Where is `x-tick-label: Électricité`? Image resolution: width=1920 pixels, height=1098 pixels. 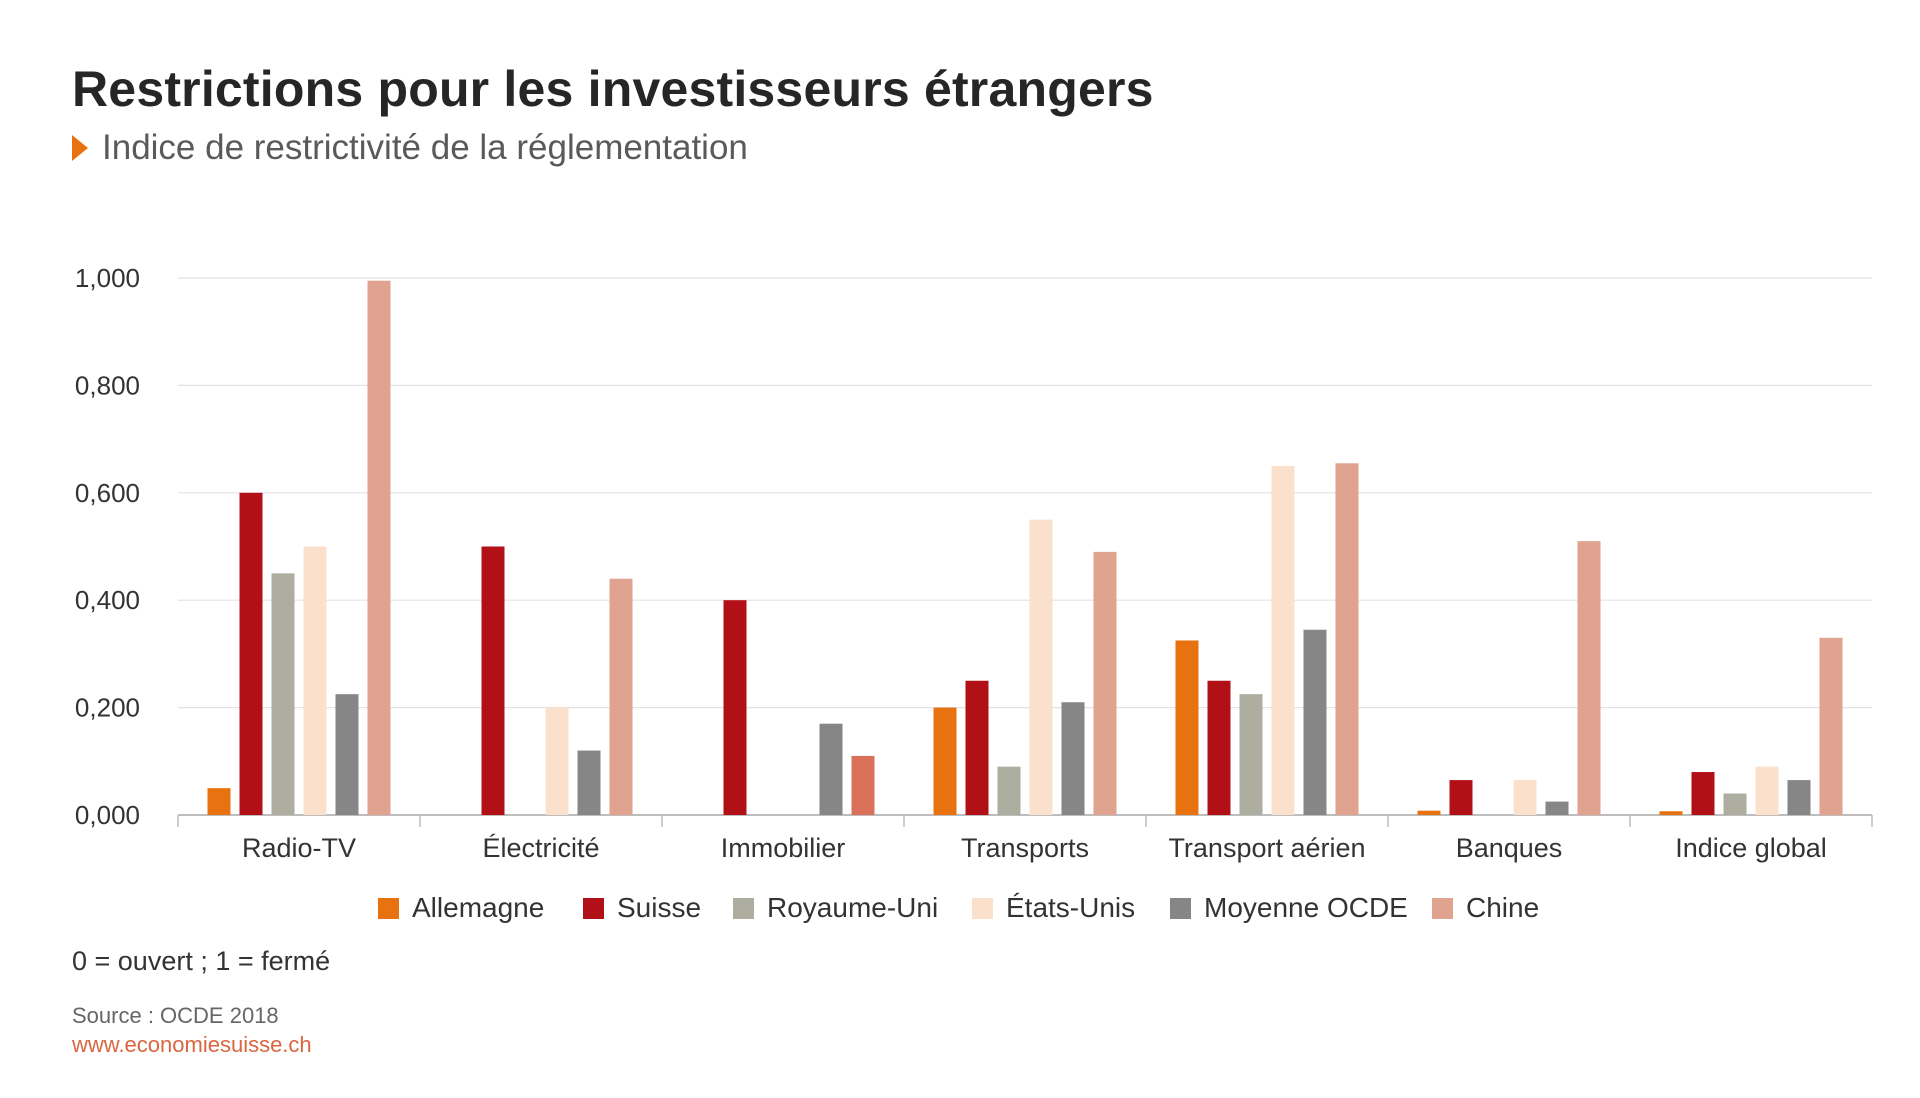 x-tick-label: Électricité is located at coordinates (540, 848).